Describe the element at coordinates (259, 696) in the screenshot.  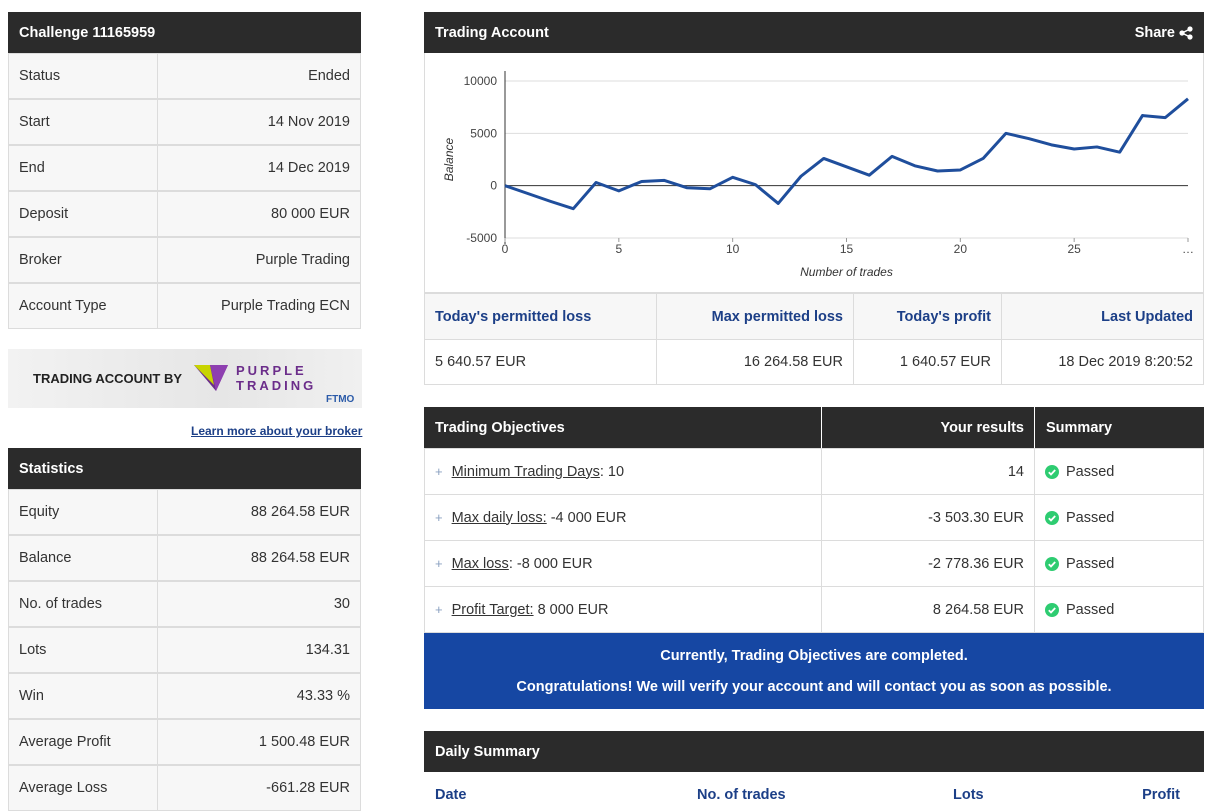
I see `row-value: 43.33 %` at that location.